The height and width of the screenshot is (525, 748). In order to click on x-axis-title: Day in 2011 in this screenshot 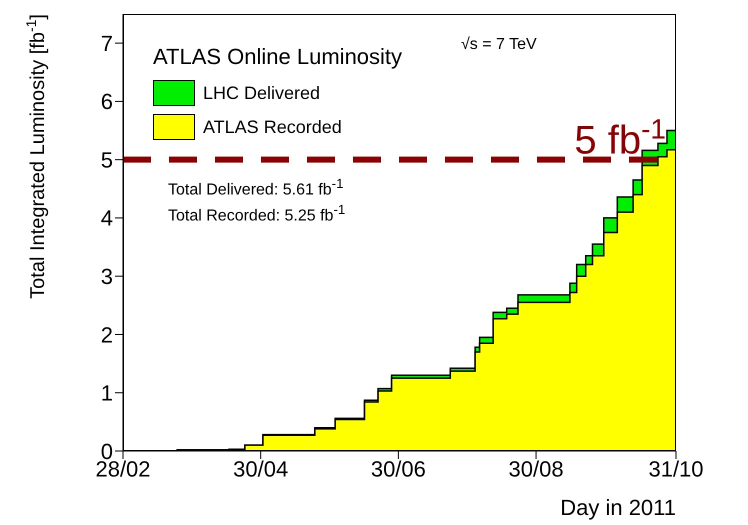, I will do `click(618, 507)`.